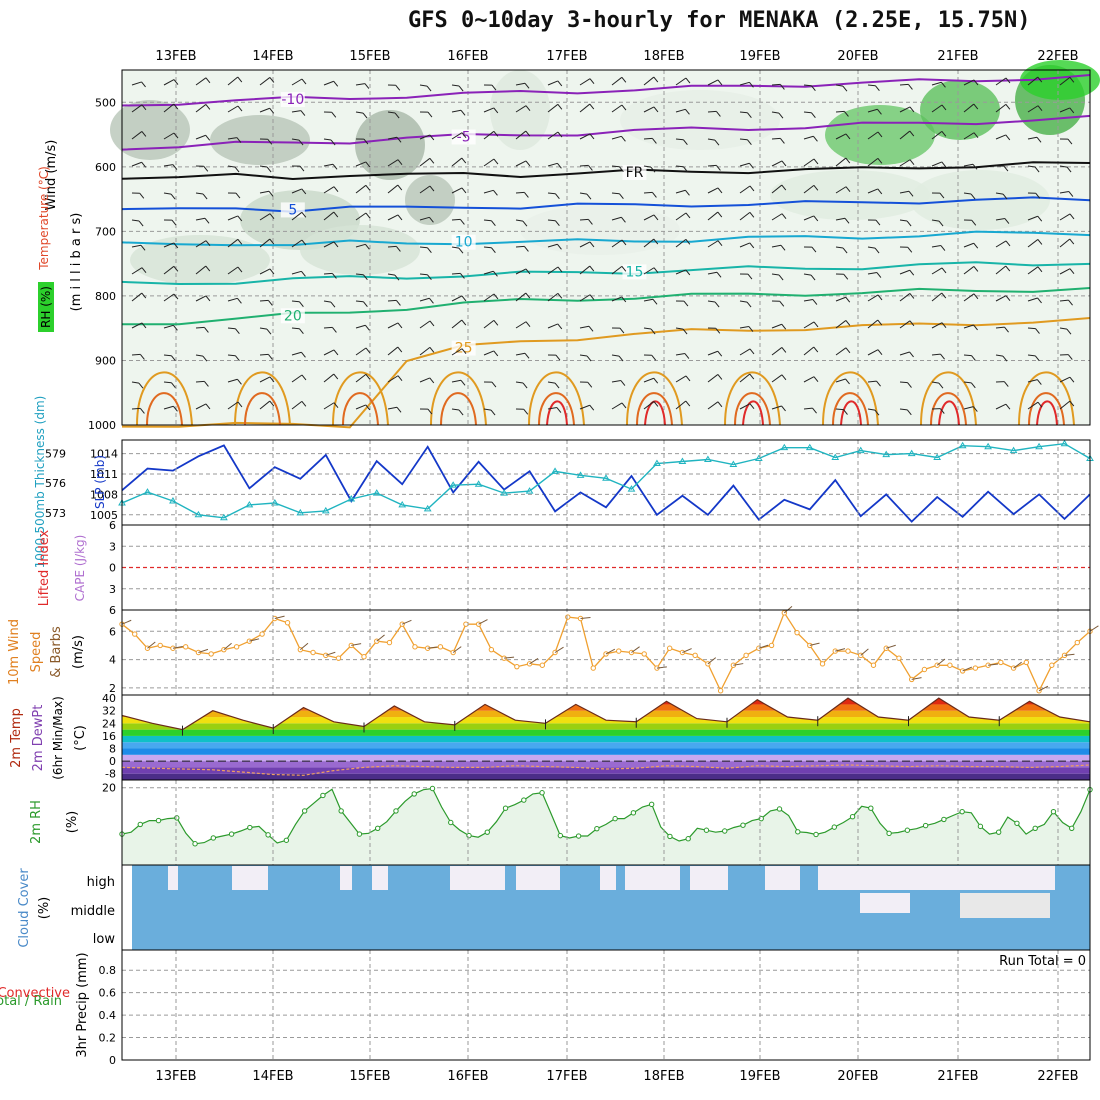  What do you see at coordinates (44, 218) in the screenshot?
I see `ylabel-temperature: Temperature (°C)` at bounding box center [44, 218].